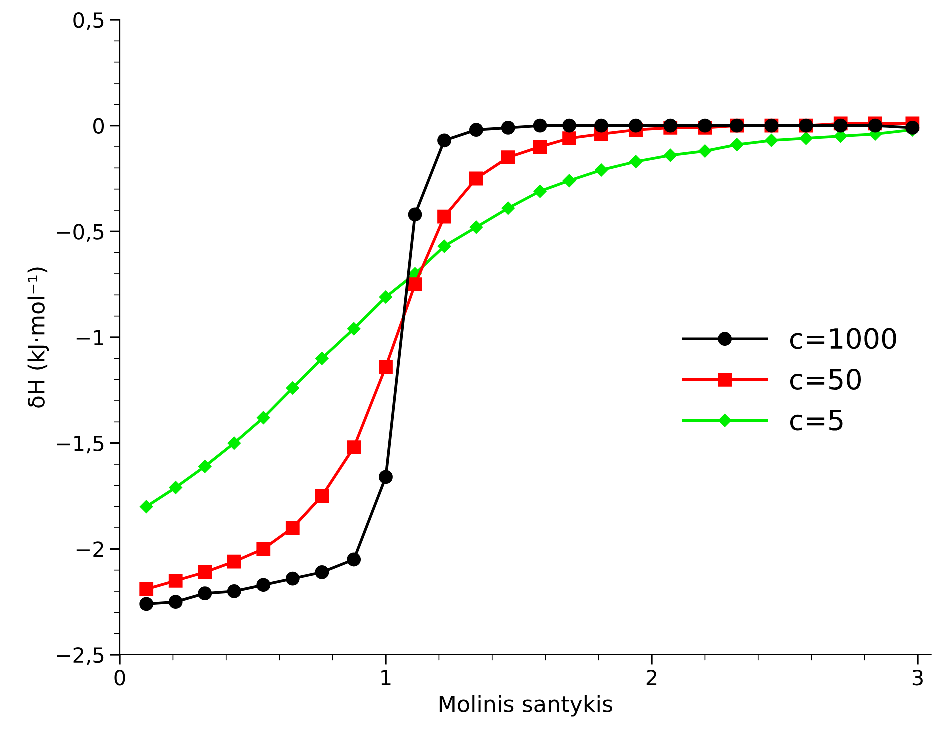 This screenshot has width=936, height=745. I want to click on y-tick-label: −1, so click(90, 338).